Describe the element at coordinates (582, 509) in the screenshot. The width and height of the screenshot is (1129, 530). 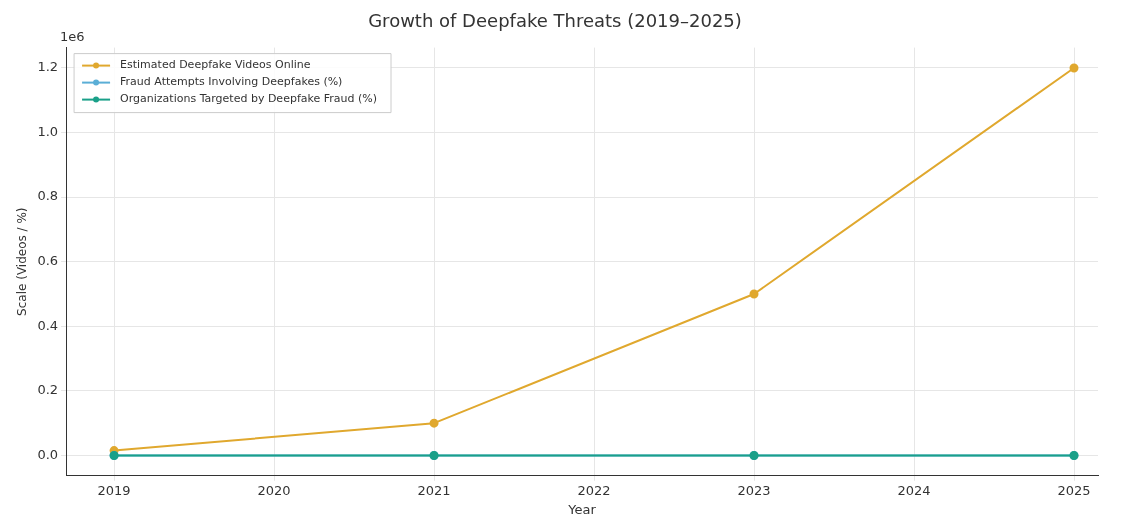
I see `x-axis-title: Year` at that location.